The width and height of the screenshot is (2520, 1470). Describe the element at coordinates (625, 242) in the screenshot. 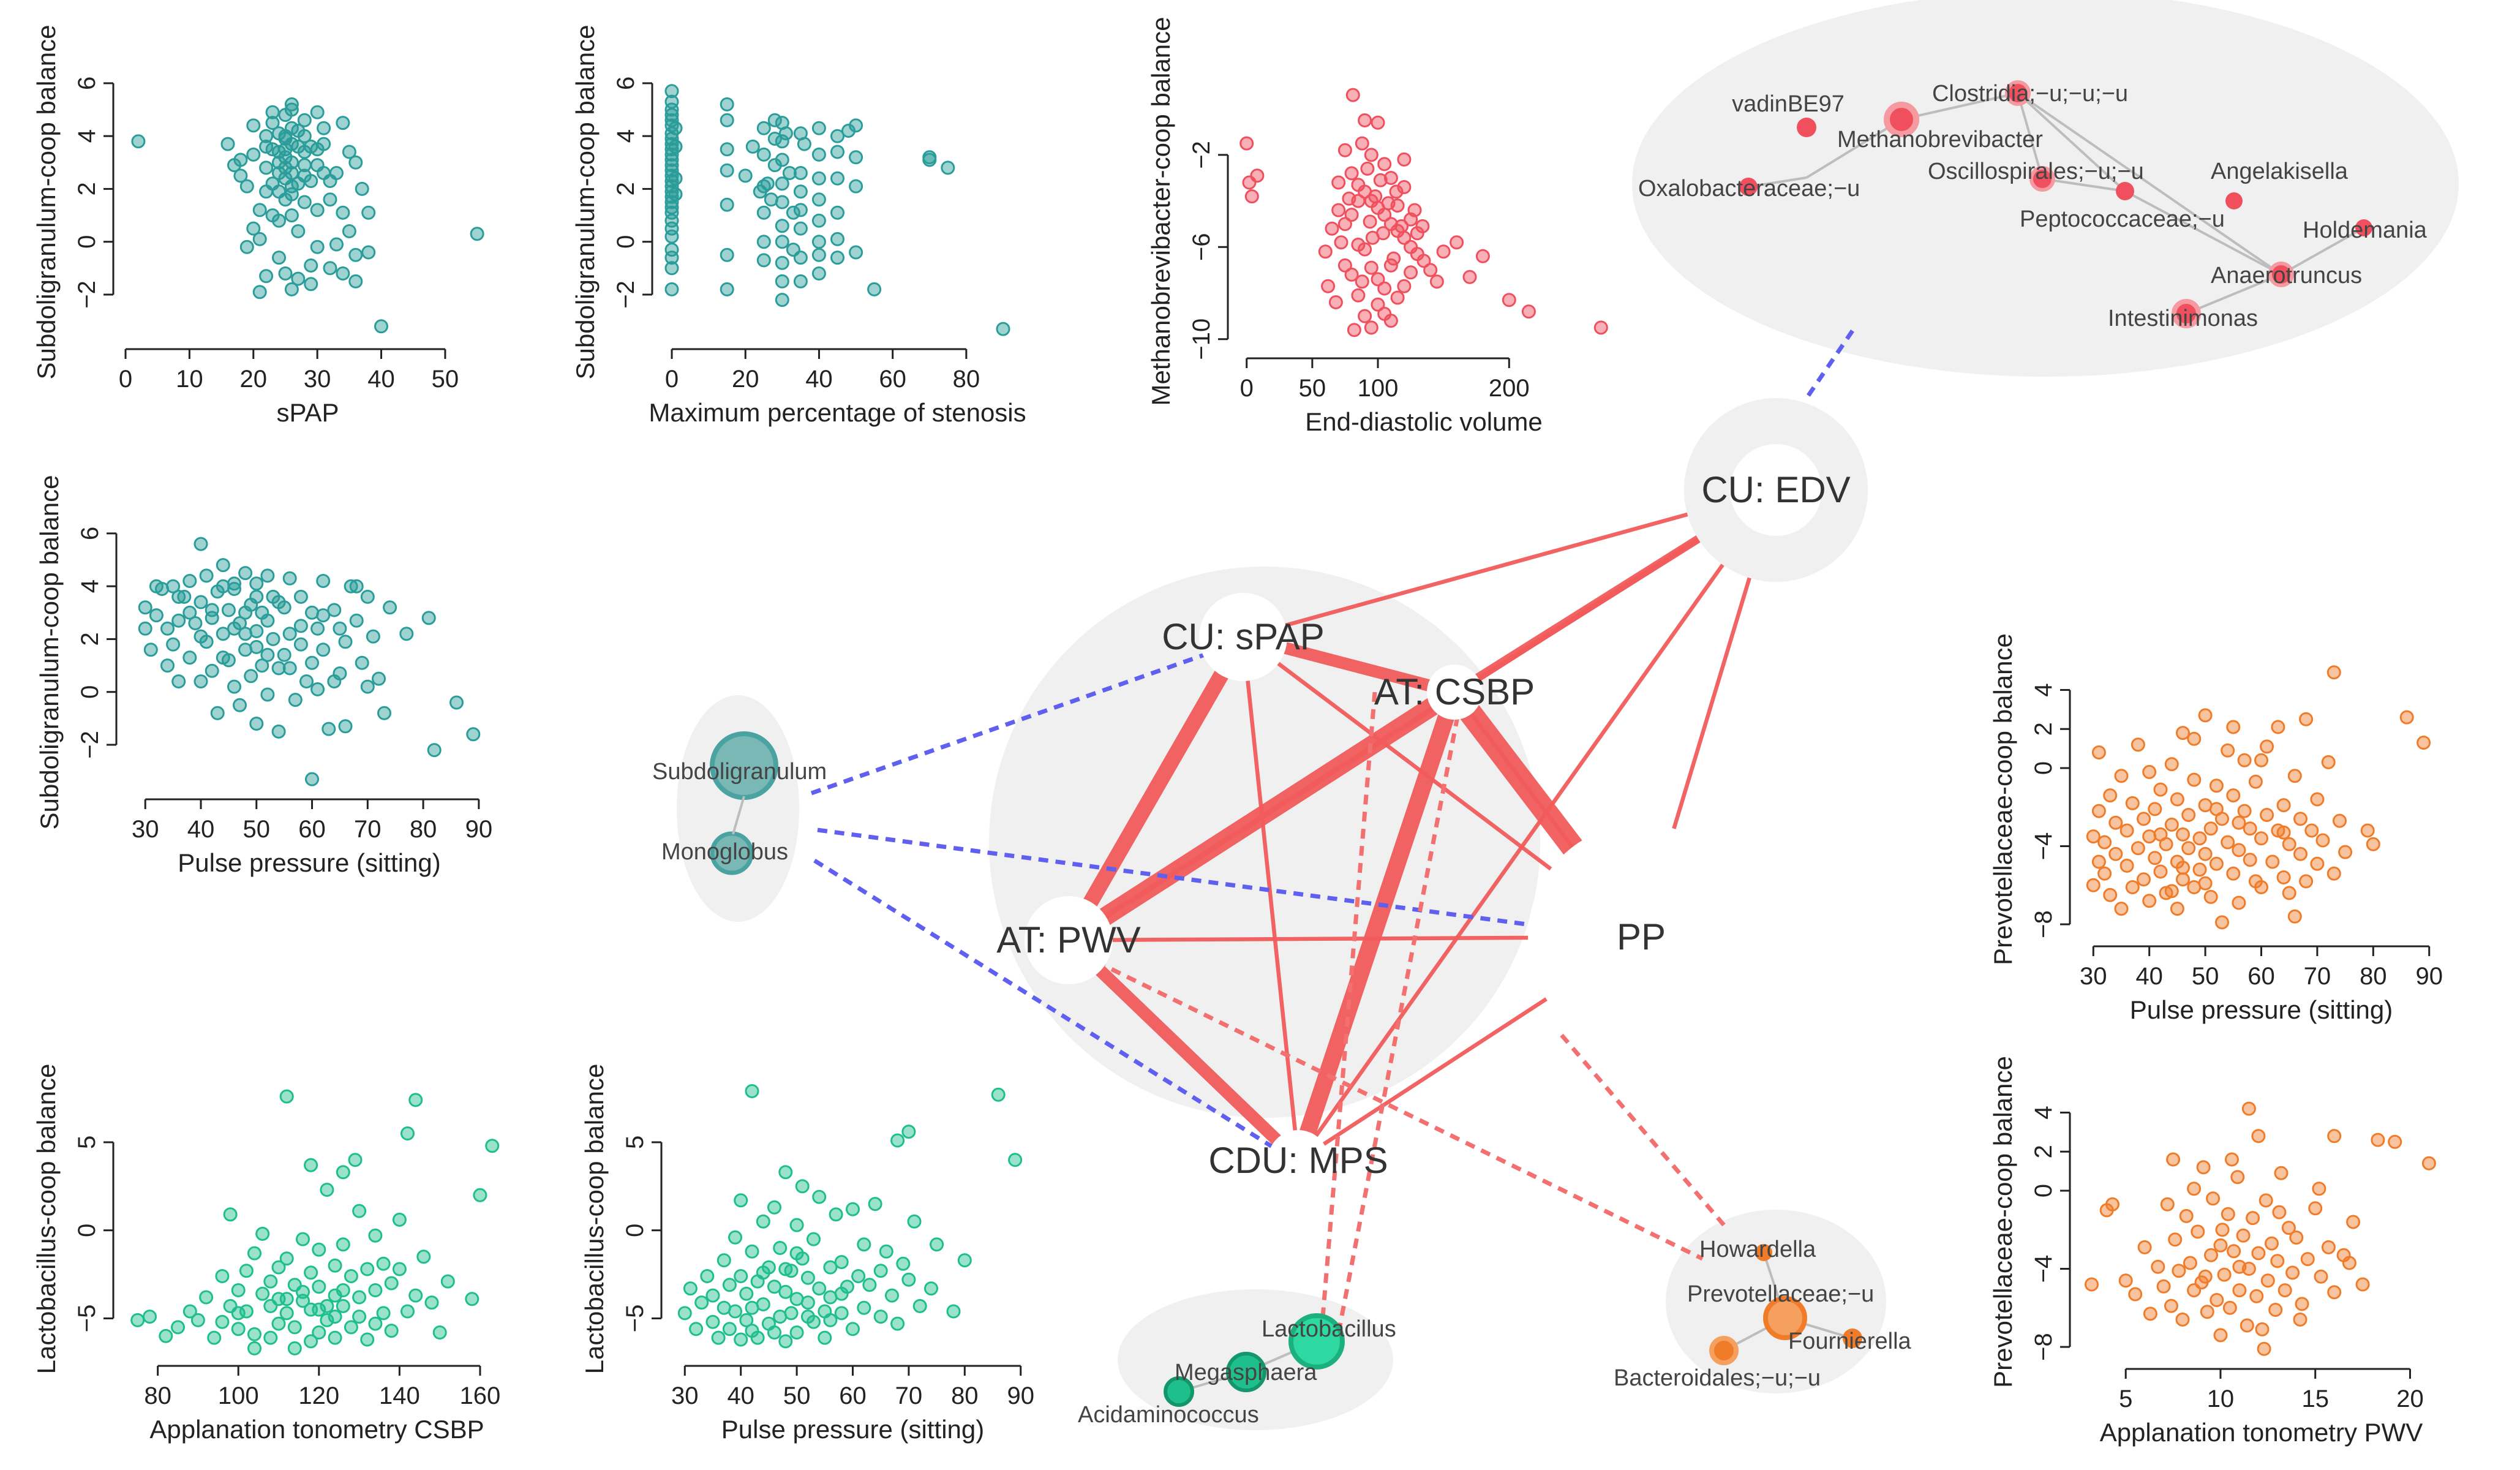

I see `p2-y-tick-label: 0` at that location.